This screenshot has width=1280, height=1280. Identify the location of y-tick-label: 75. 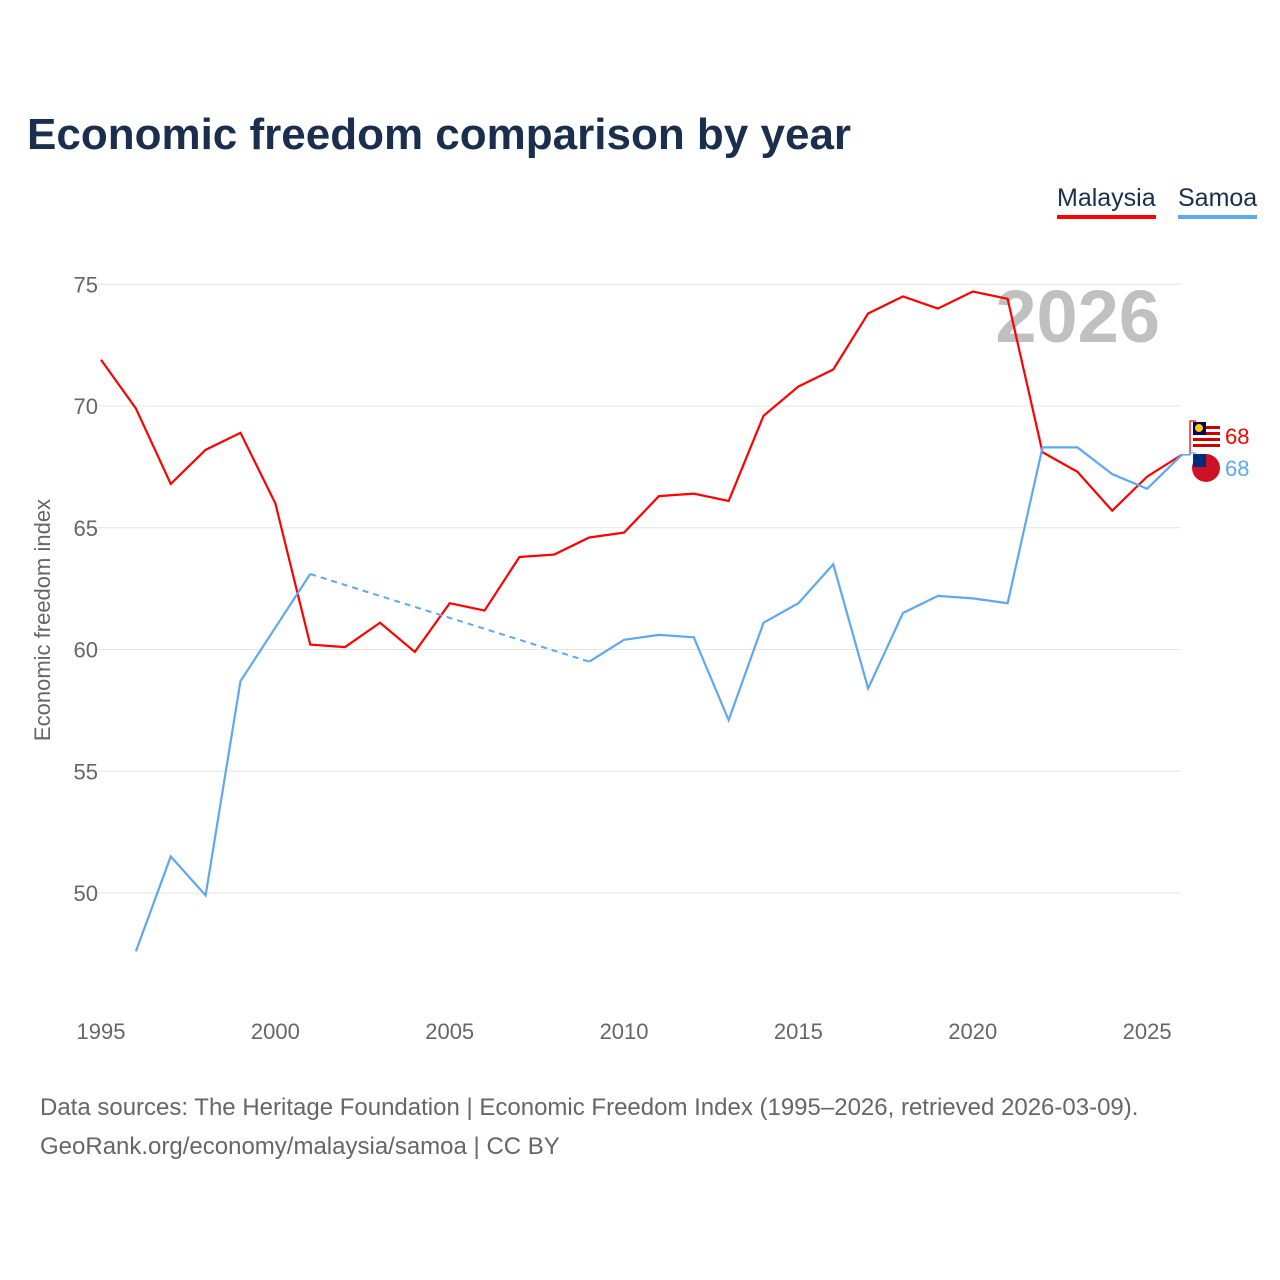
(86, 284).